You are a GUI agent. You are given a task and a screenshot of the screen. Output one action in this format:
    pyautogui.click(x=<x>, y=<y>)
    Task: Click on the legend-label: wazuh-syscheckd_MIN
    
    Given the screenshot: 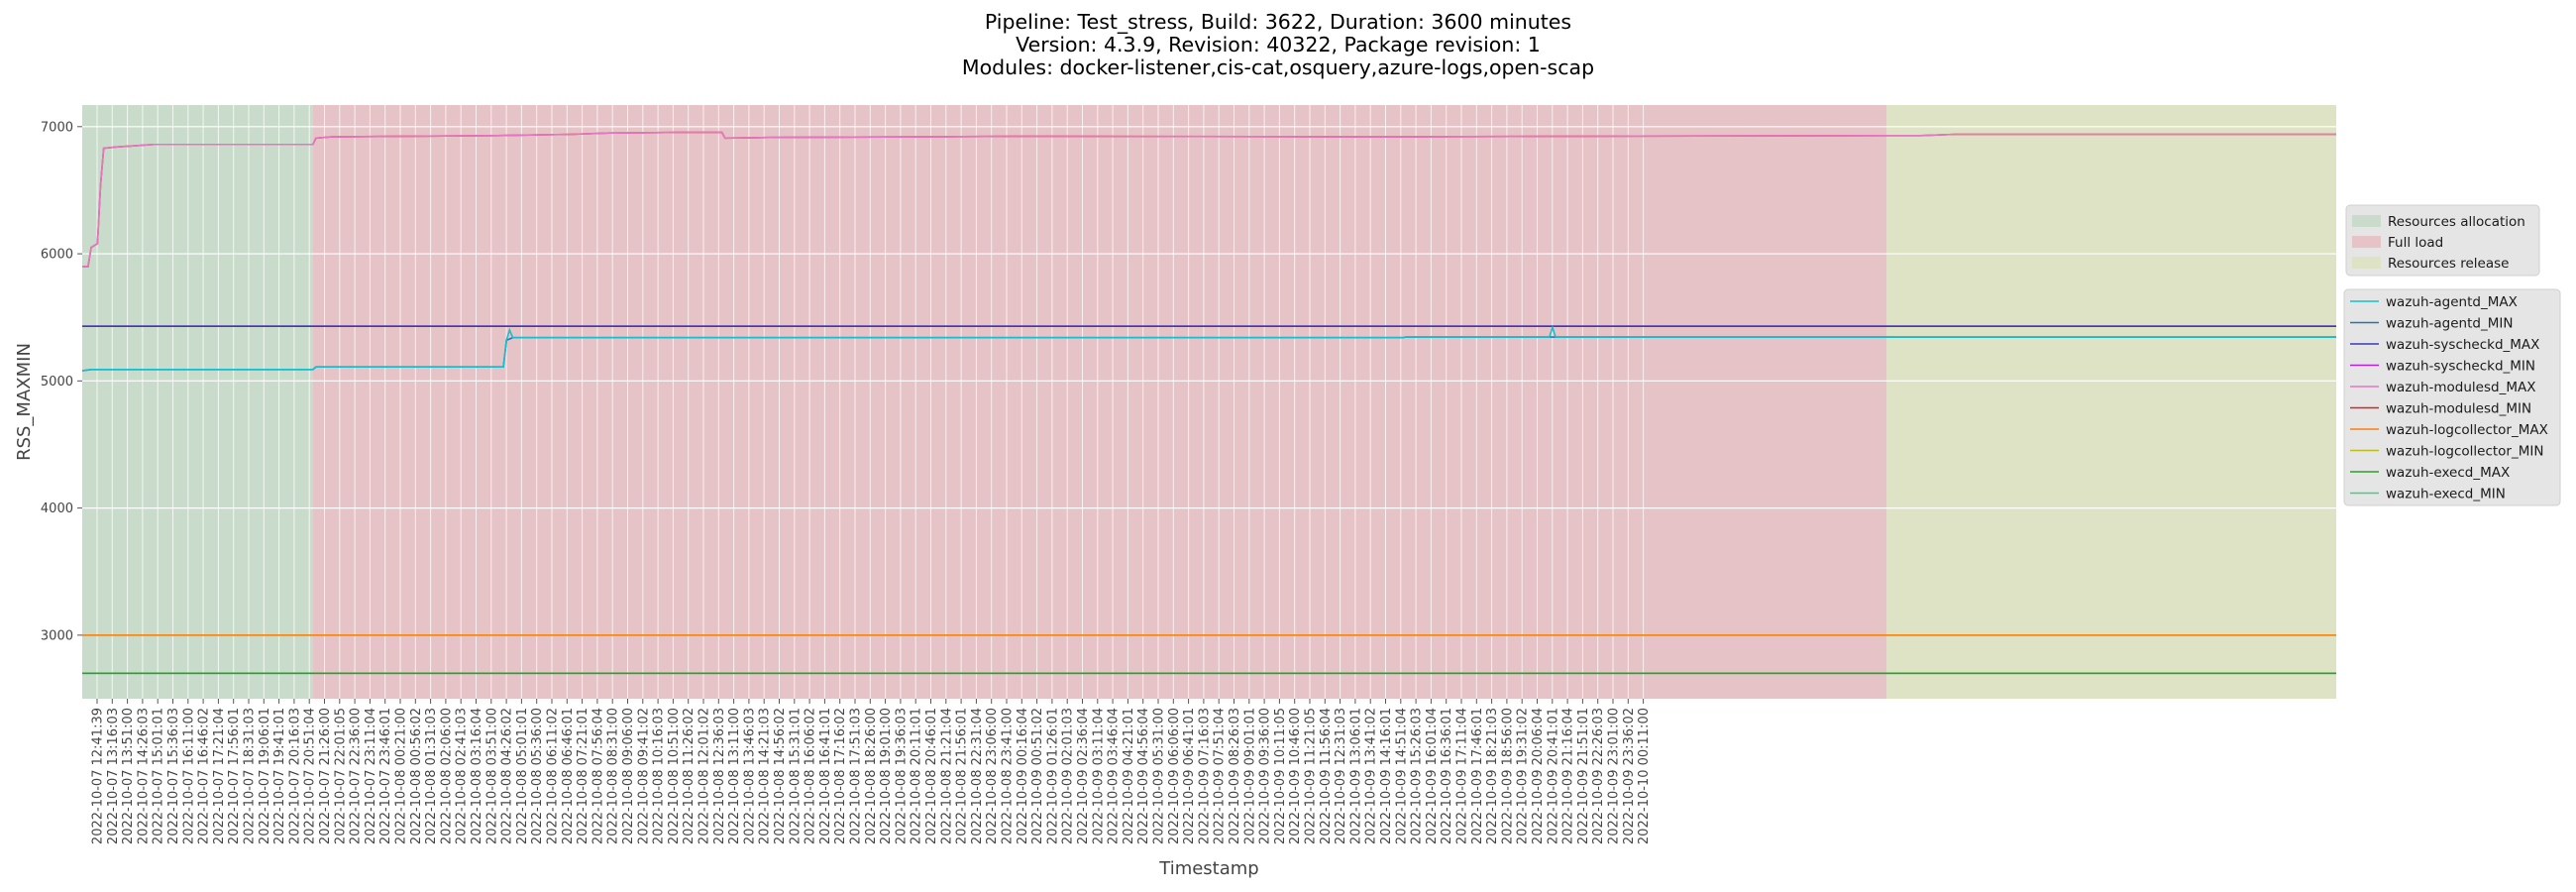 What is the action you would take?
    pyautogui.click(x=2460, y=367)
    